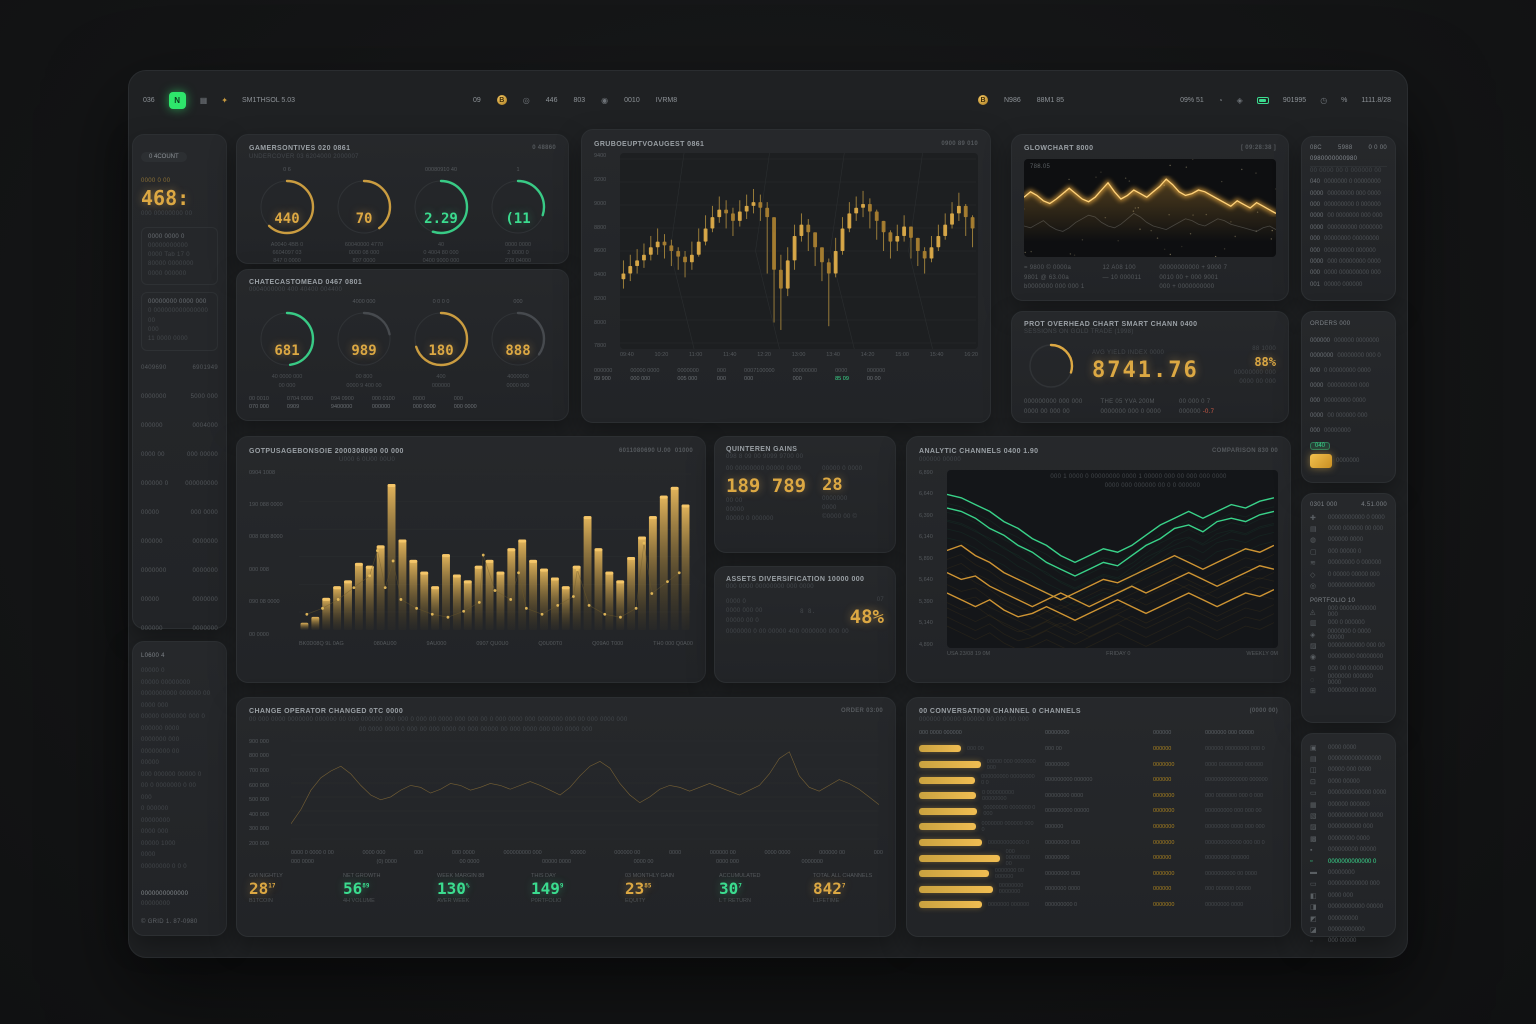 The width and height of the screenshot is (1536, 1024). I want to click on layout-row: 00000000 00, so click(160, 751).